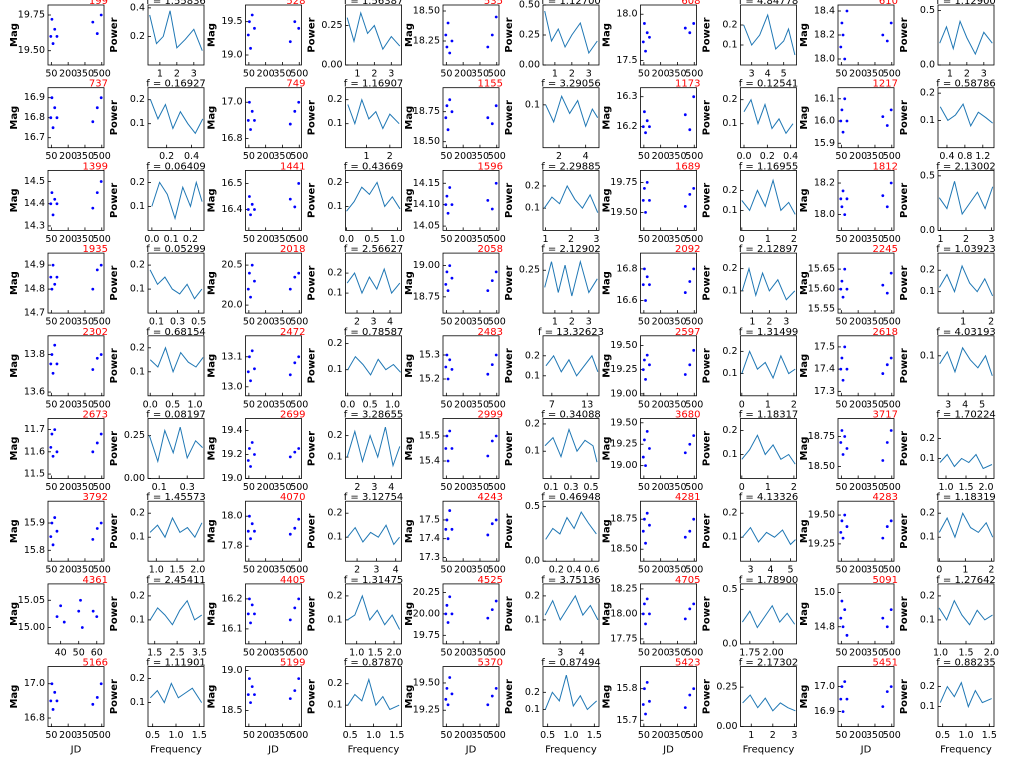 Image resolution: width=1036 pixels, height=763 pixels. I want to click on star-id: 199, so click(98, 3).